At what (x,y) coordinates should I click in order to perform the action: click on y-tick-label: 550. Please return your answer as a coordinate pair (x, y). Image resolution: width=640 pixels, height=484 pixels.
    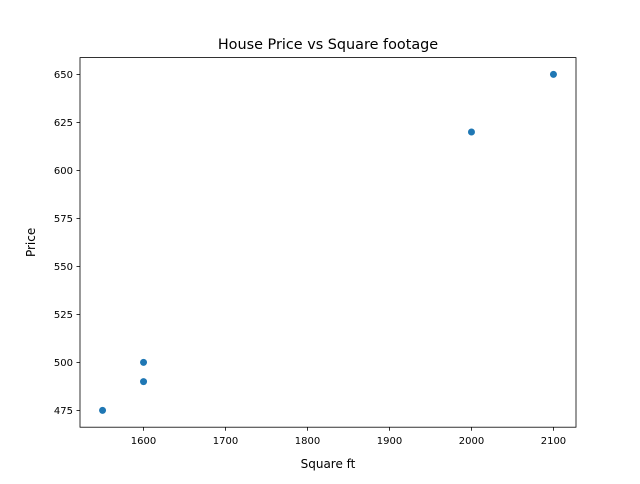
    Looking at the image, I should click on (63, 267).